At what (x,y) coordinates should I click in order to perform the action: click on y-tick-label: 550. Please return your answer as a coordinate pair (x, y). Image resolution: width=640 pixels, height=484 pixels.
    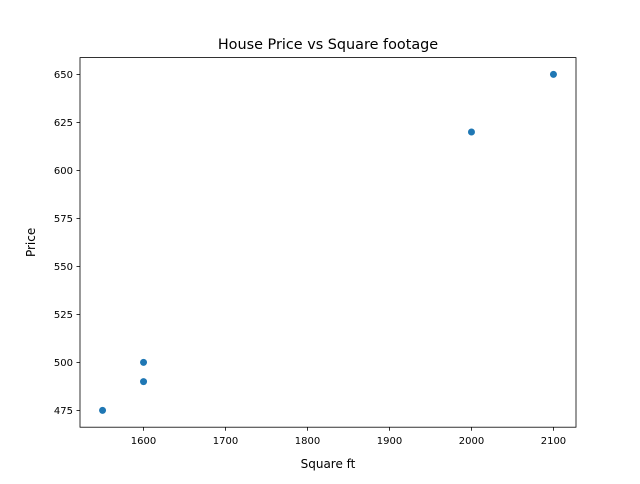
    Looking at the image, I should click on (63, 267).